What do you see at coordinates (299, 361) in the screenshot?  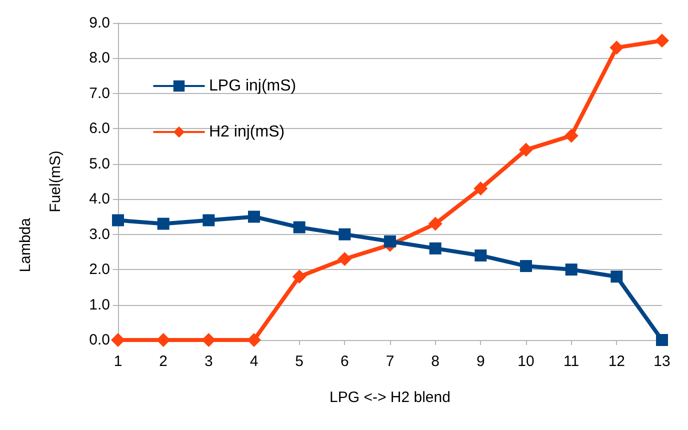 I see `x-tick-label: 5` at bounding box center [299, 361].